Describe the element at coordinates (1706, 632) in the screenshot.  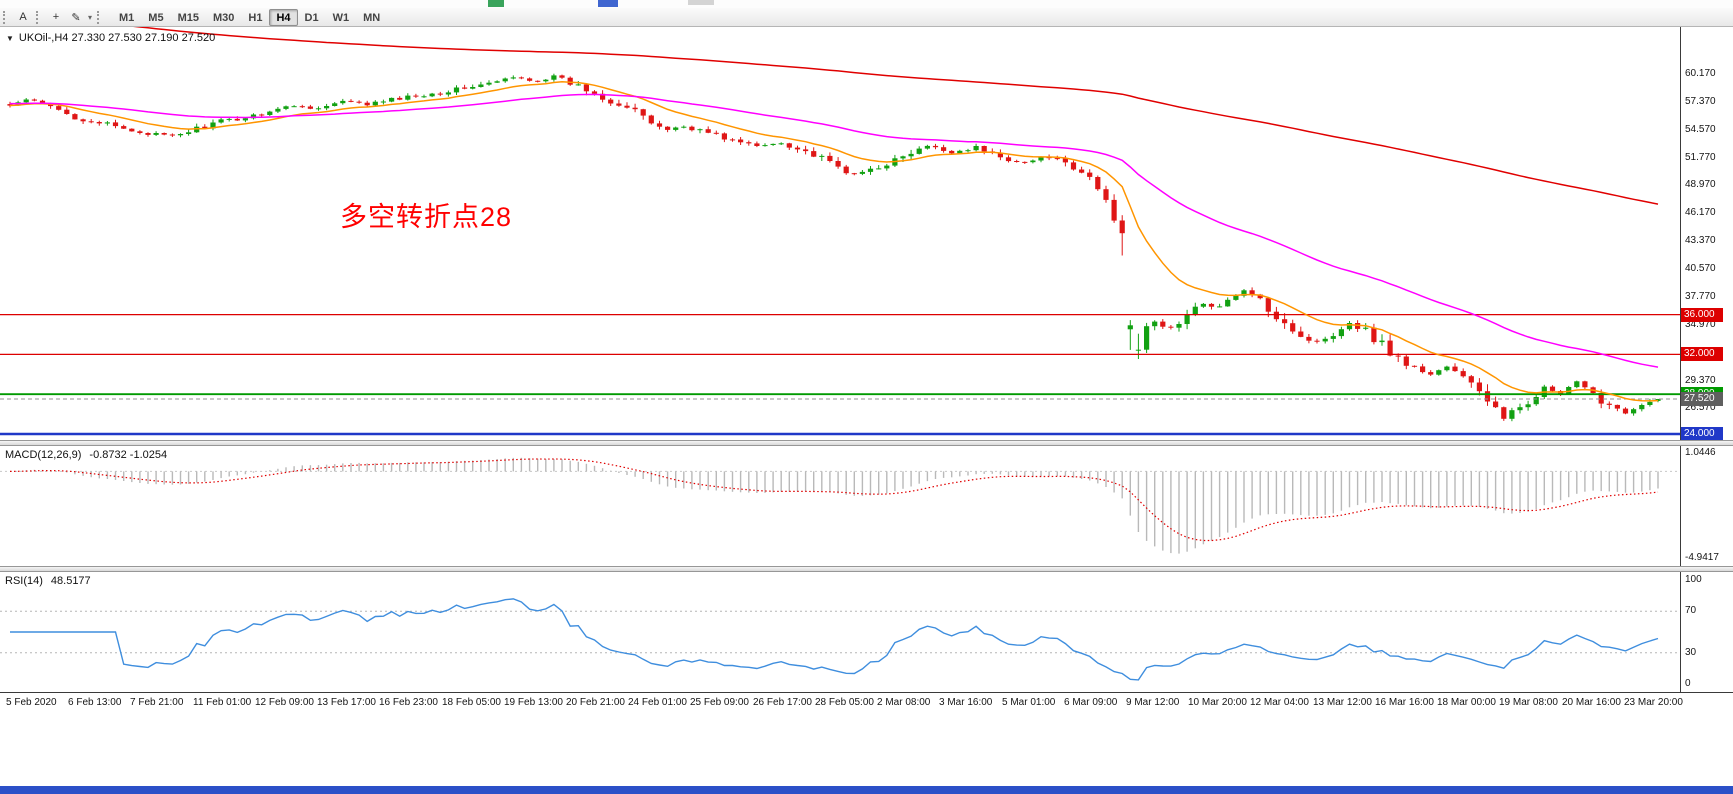
I see `rsi-axis: 100 70 30 0` at that location.